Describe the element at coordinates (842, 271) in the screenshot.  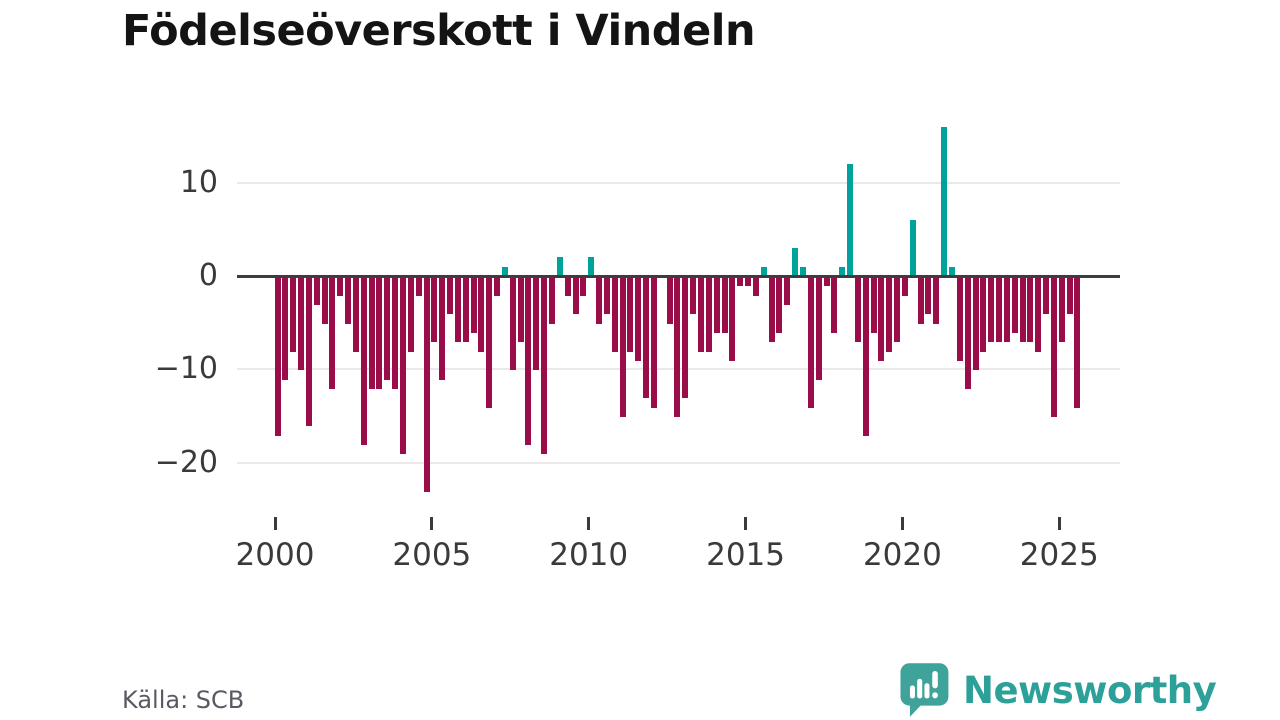
I see `bar-2018Q1` at that location.